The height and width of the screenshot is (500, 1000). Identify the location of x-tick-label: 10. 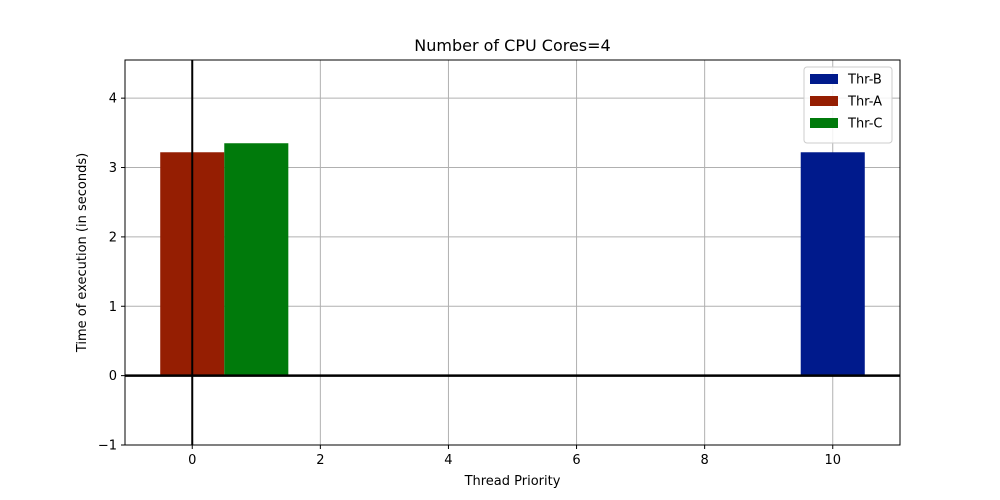
(832, 460).